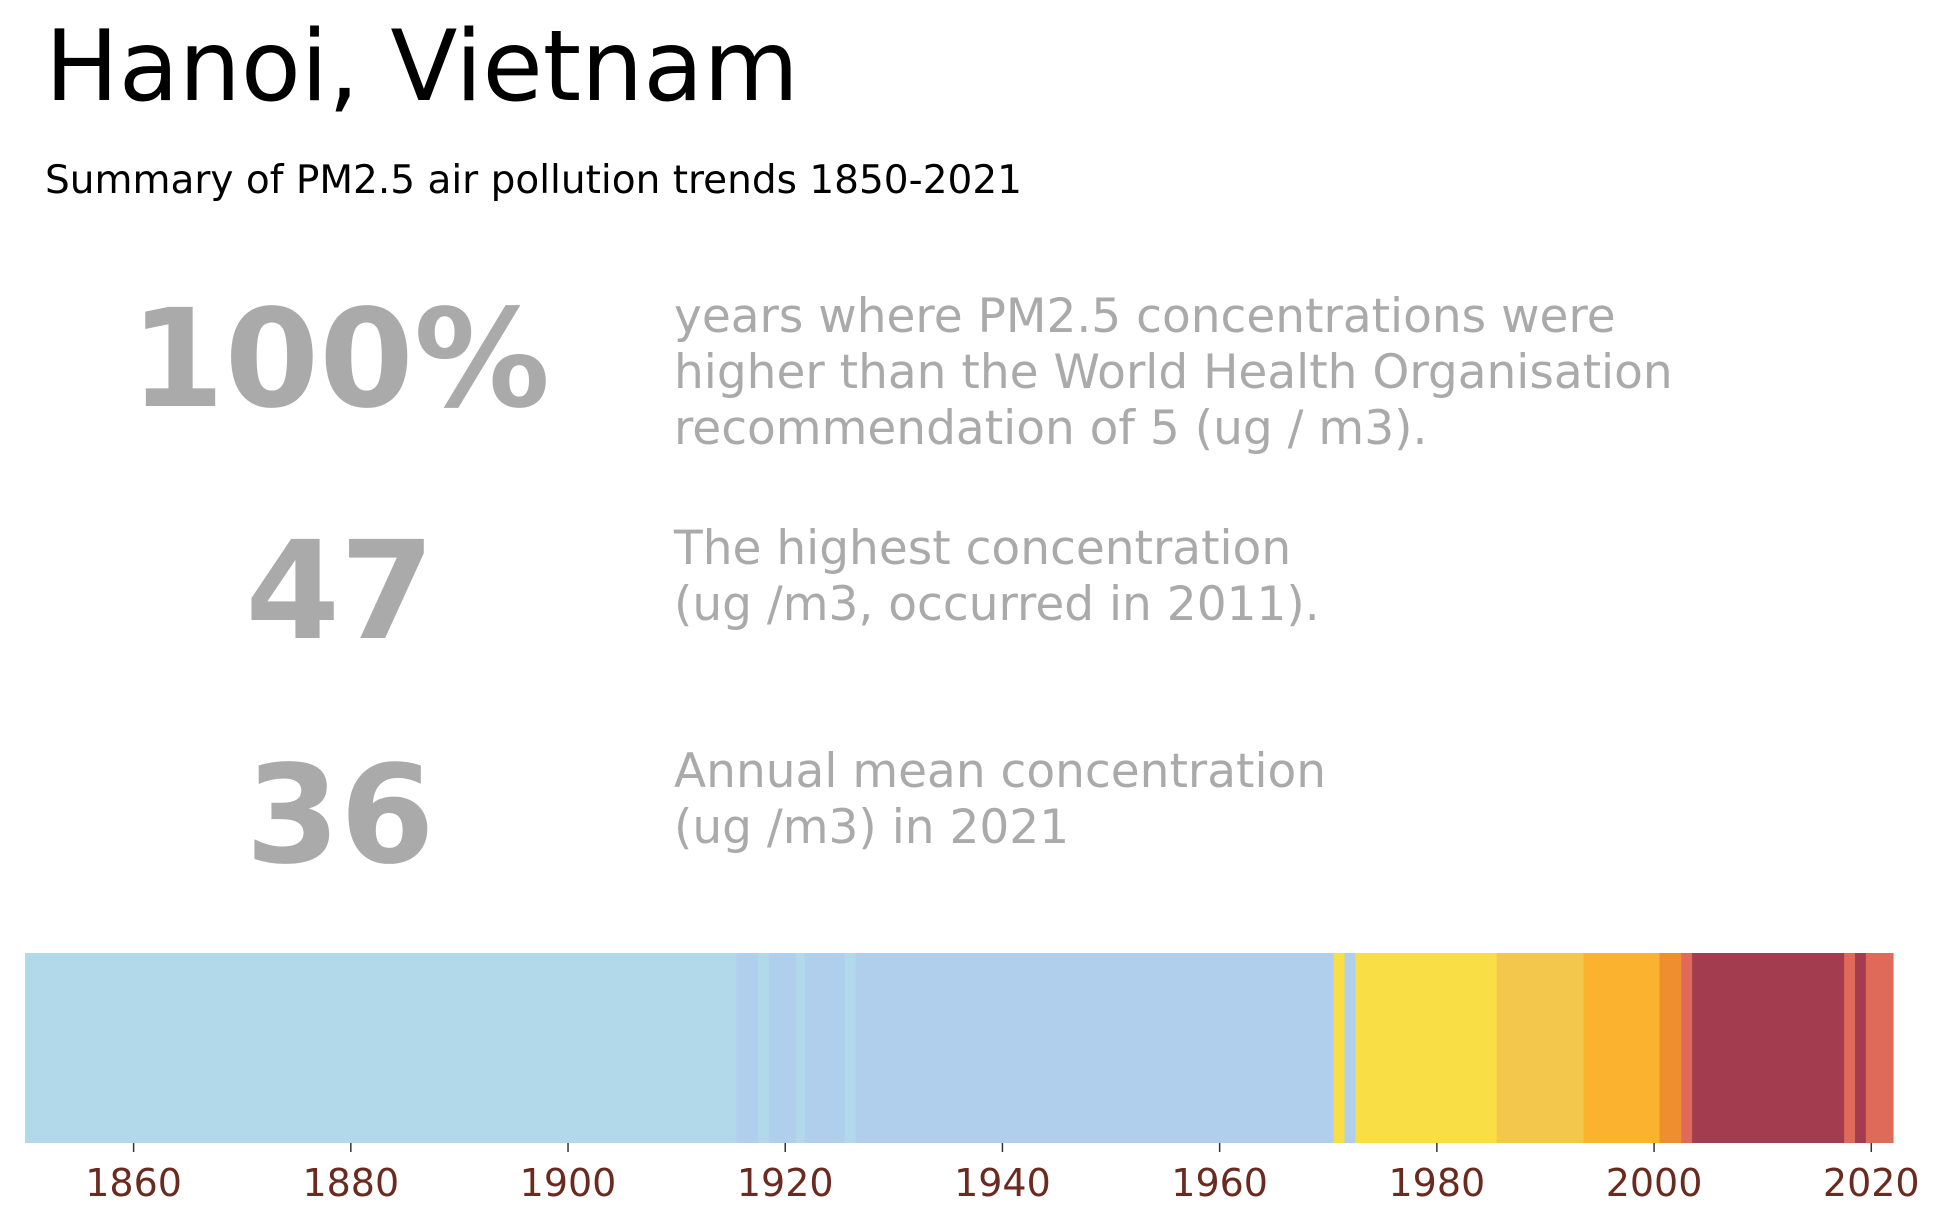 This screenshot has width=1938, height=1224. What do you see at coordinates (983, 548) in the screenshot?
I see `stat-desc-line: The highest concentration` at bounding box center [983, 548].